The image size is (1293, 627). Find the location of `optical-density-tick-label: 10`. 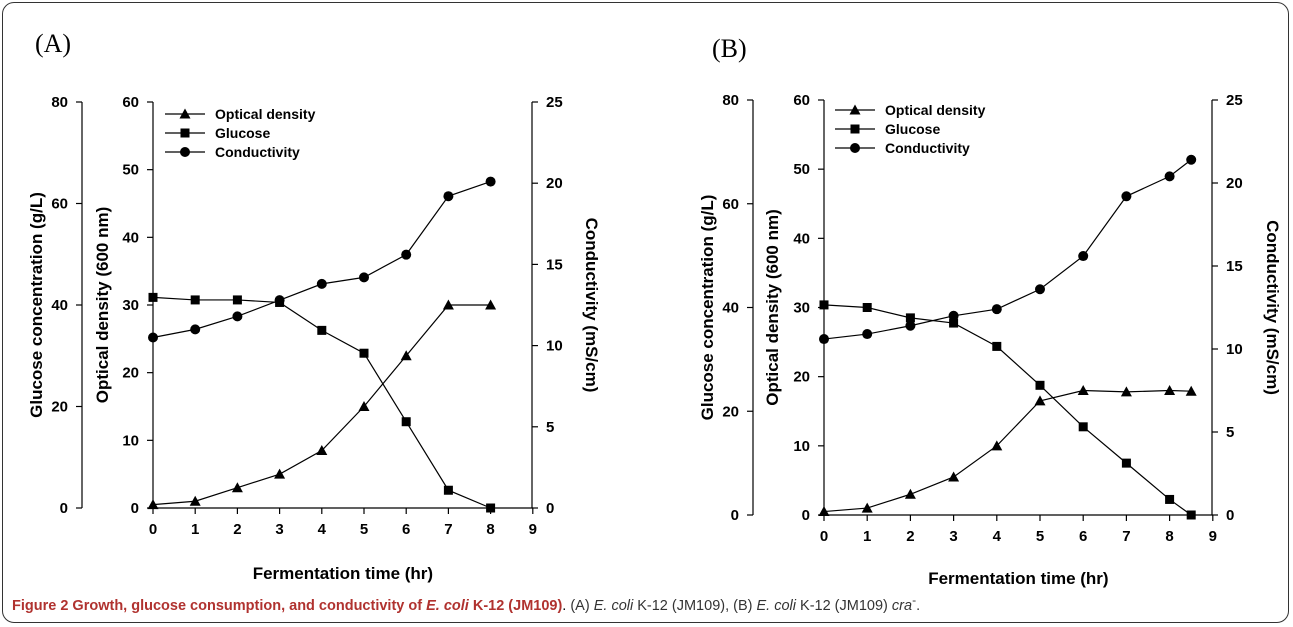

optical-density-tick-label: 10 is located at coordinates (801, 446).